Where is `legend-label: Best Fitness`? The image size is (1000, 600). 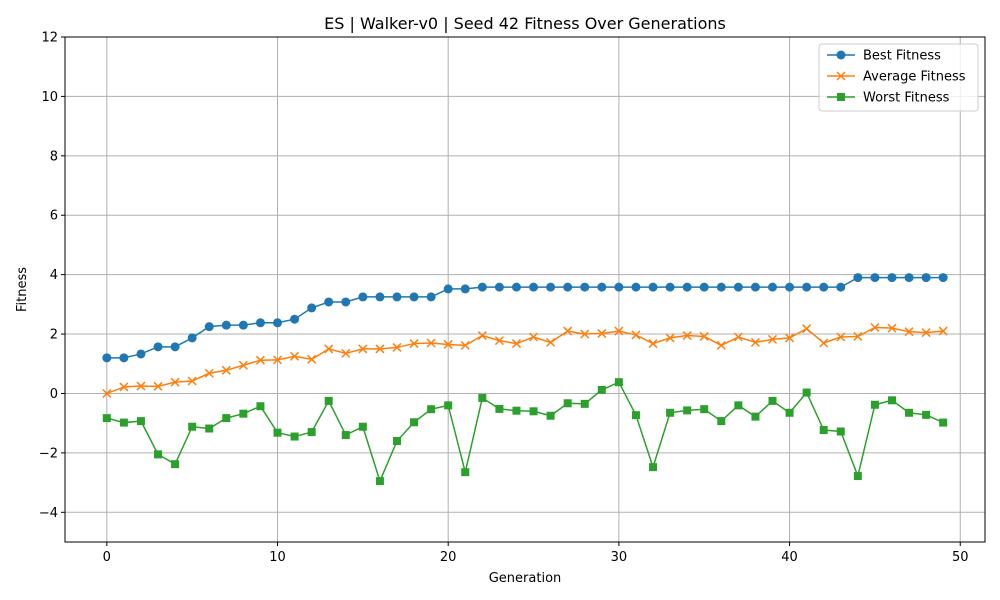 legend-label: Best Fitness is located at coordinates (902, 56).